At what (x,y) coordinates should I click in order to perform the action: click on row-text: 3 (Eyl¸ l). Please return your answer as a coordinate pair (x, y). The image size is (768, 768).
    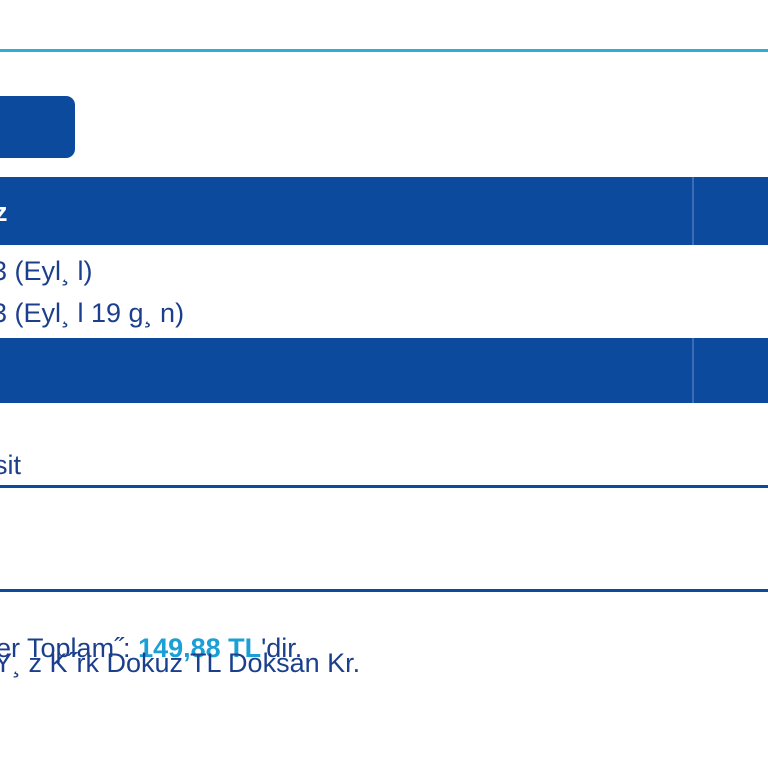
    Looking at the image, I should click on (46, 271).